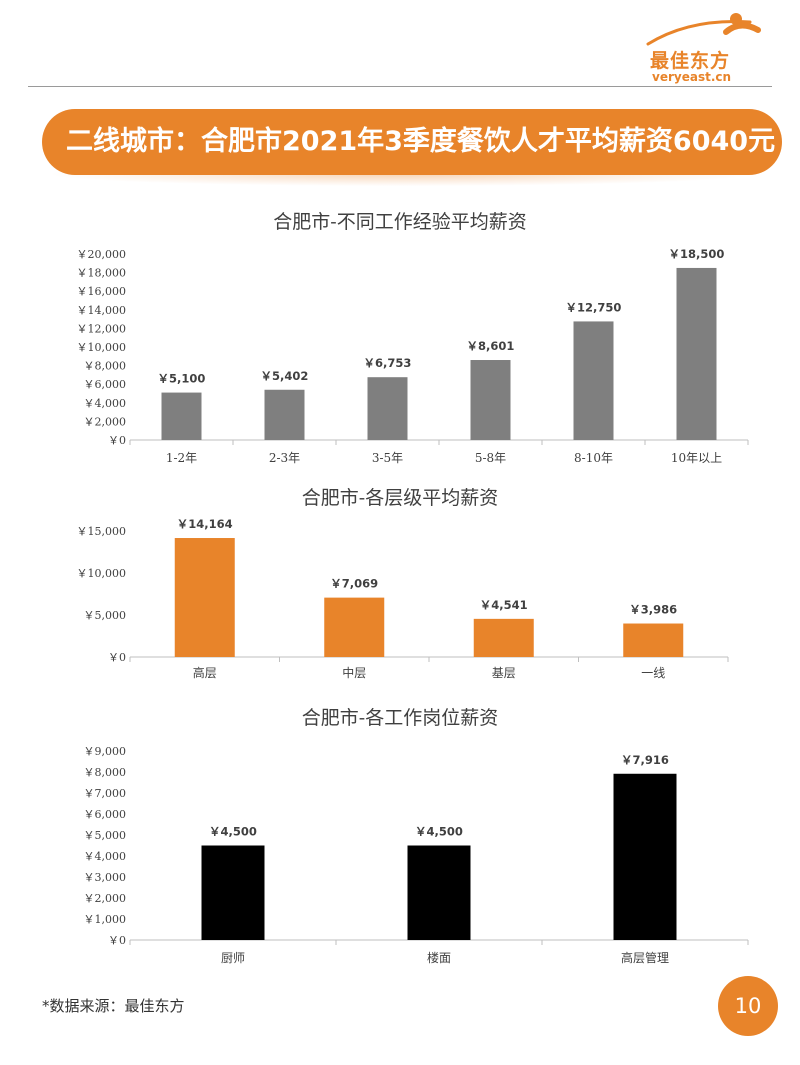 The image size is (800, 1065). Describe the element at coordinates (690, 61) in the screenshot. I see `brand-name: 最佳东方` at that location.